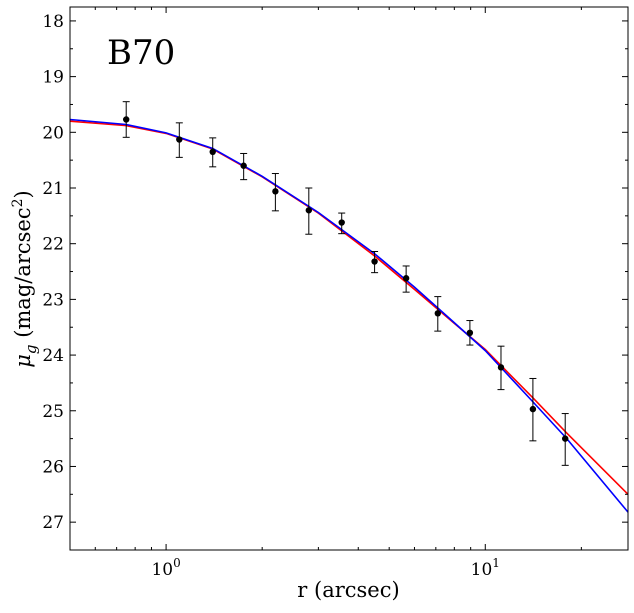  Describe the element at coordinates (177, 563) in the screenshot. I see `x-tick-label-exponent: 0` at that location.